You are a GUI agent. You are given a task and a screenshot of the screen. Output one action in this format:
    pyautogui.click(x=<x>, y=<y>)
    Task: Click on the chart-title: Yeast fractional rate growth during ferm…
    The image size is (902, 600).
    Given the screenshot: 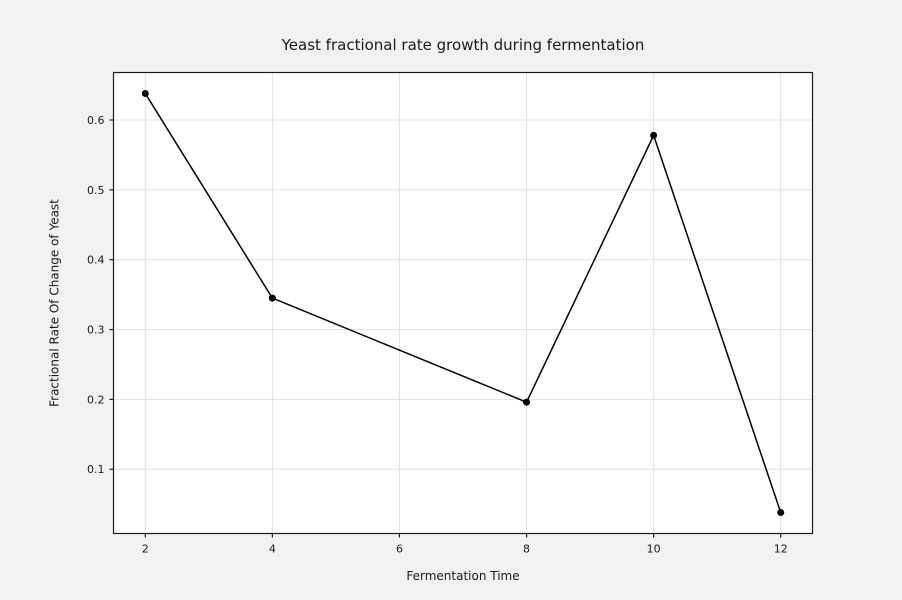 What is the action you would take?
    pyautogui.click(x=463, y=45)
    